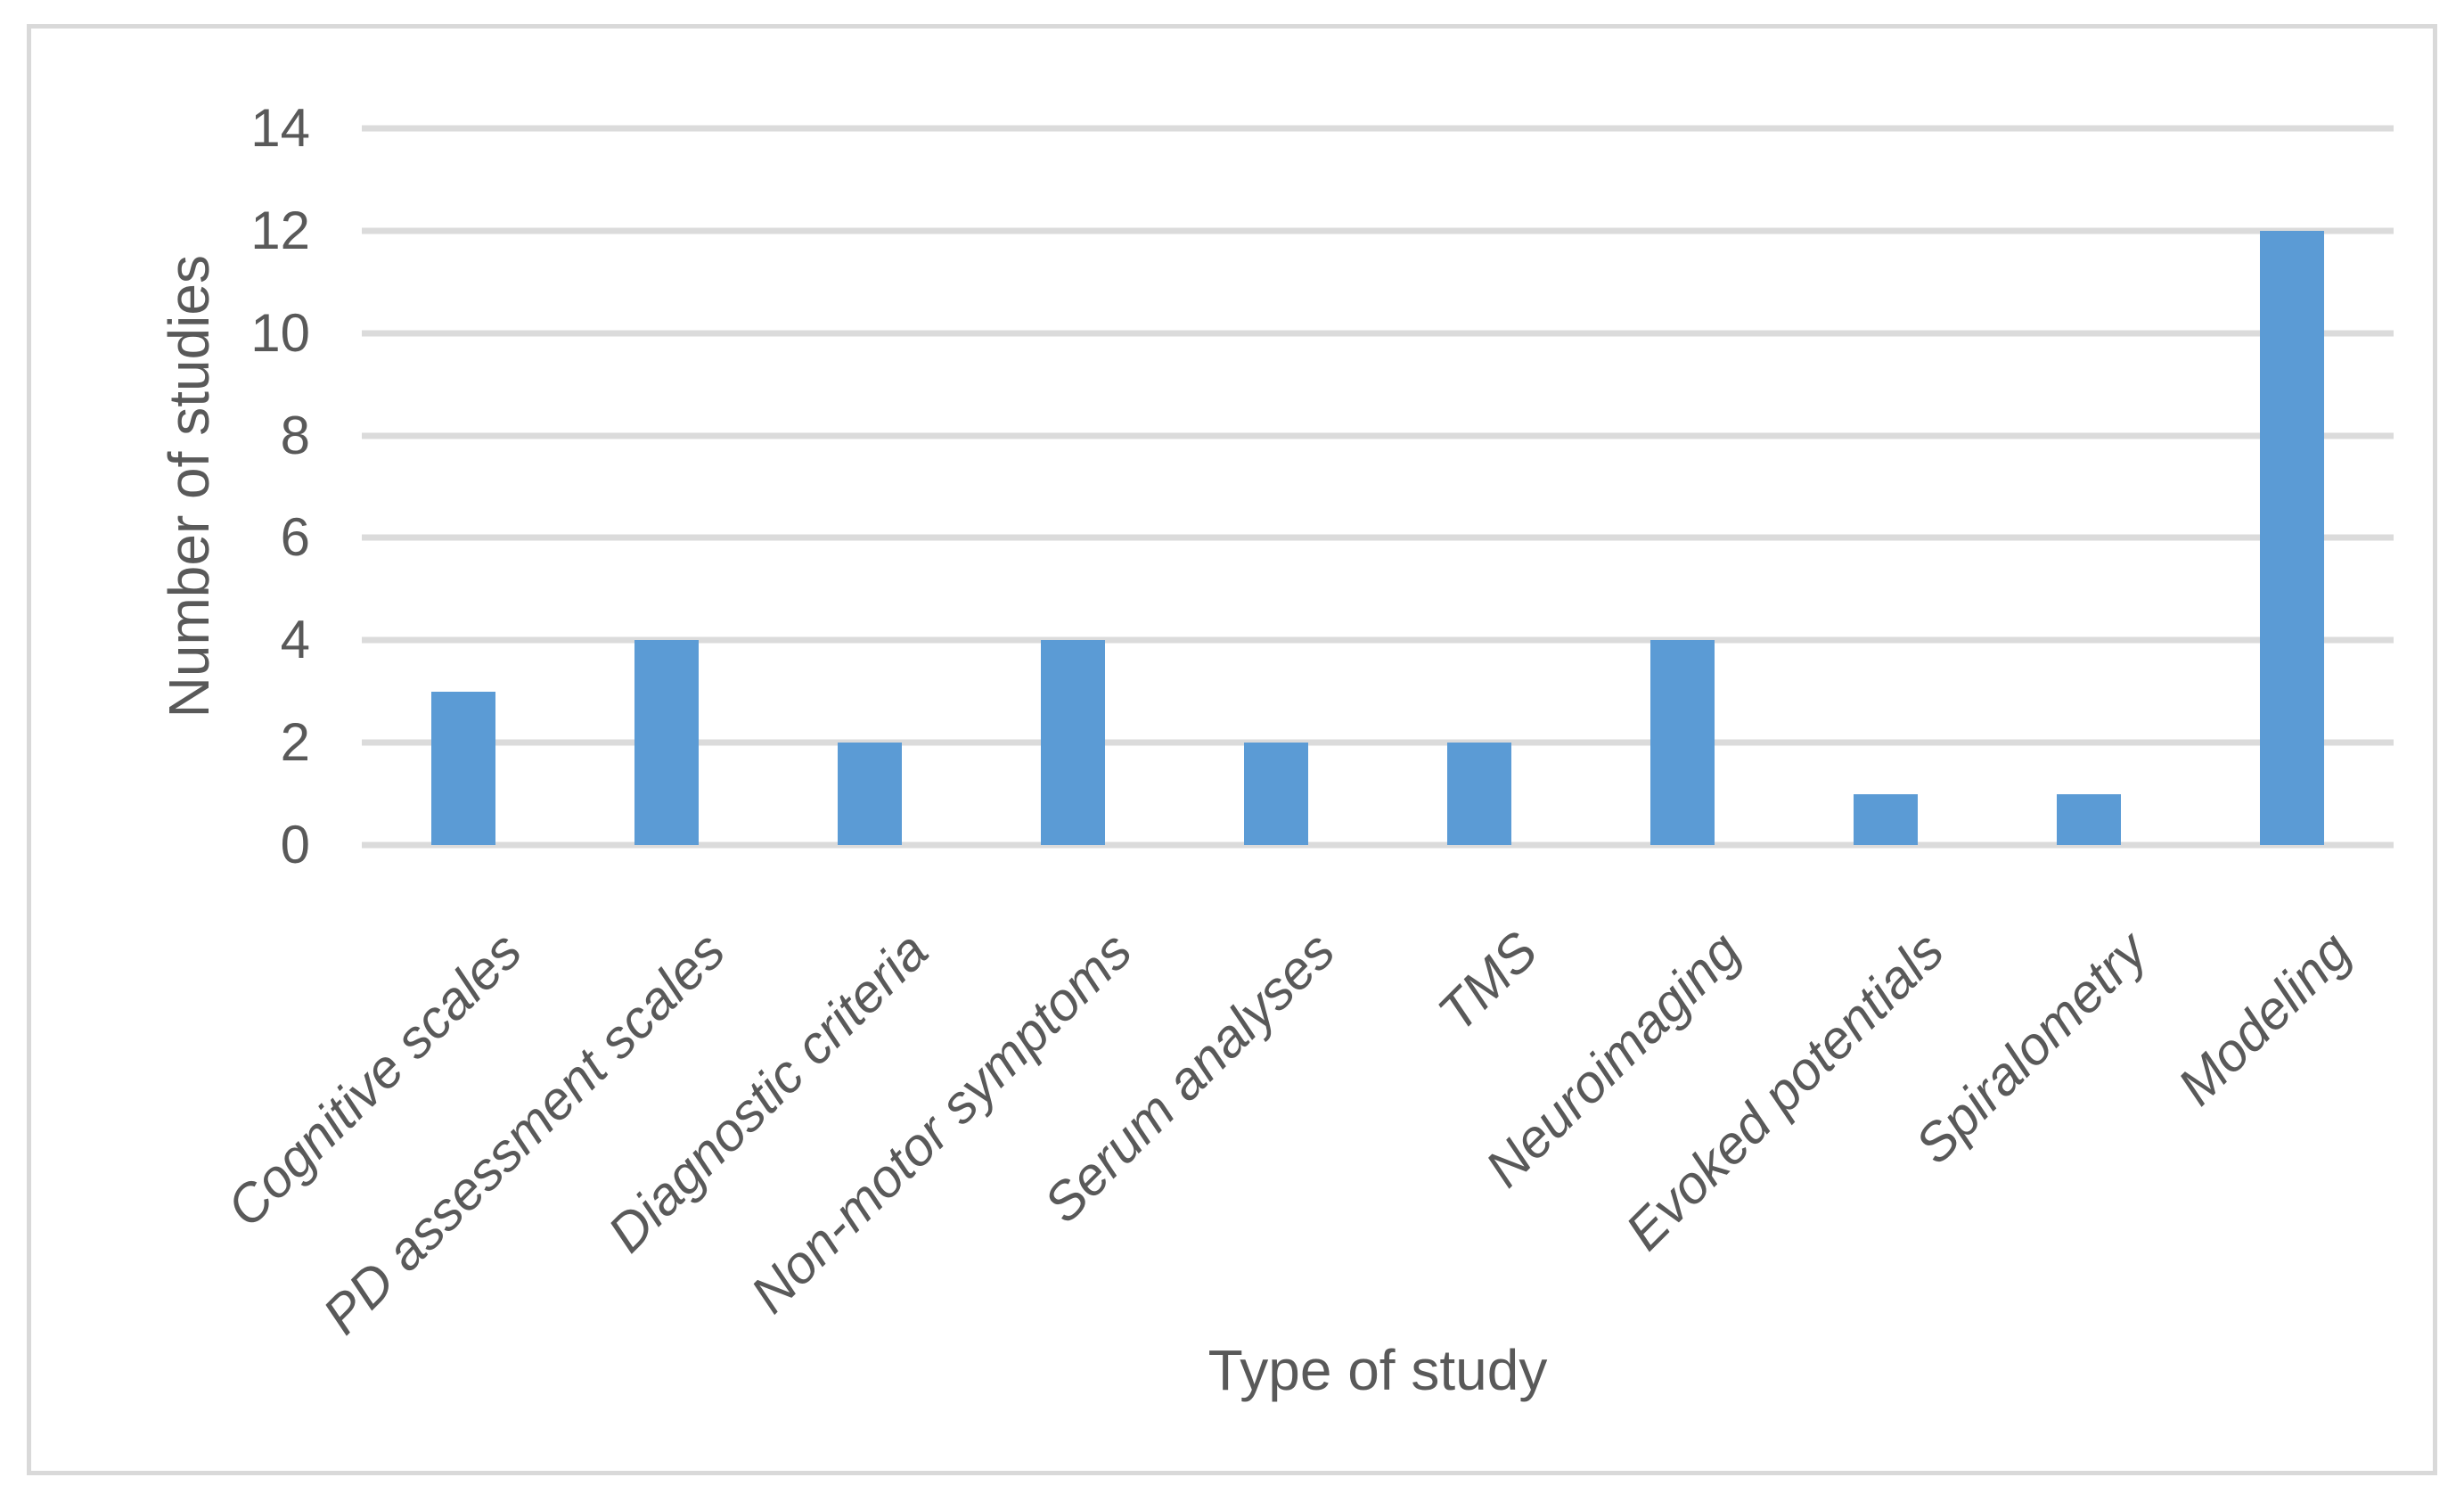 The height and width of the screenshot is (1502, 2464). I want to click on x-category-label: PD assessment scales, so click(524, 1133).